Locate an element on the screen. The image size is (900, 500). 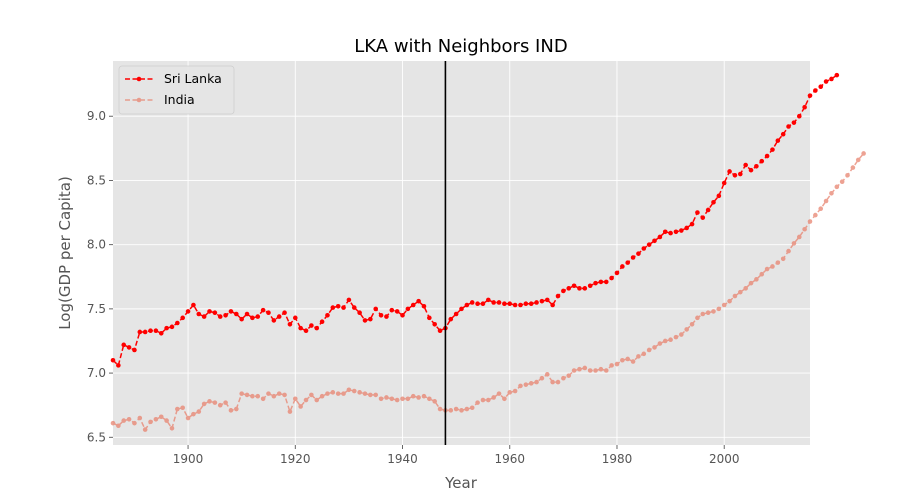
x-axis-label: Year is located at coordinates (461, 483).